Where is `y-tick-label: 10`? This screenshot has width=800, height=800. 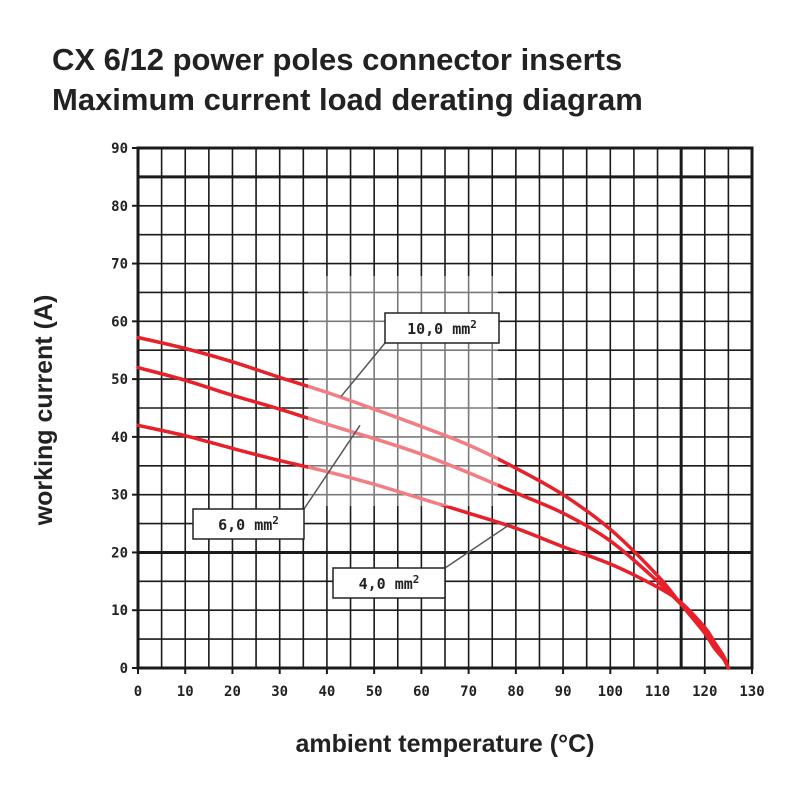
y-tick-label: 10 is located at coordinates (119, 611).